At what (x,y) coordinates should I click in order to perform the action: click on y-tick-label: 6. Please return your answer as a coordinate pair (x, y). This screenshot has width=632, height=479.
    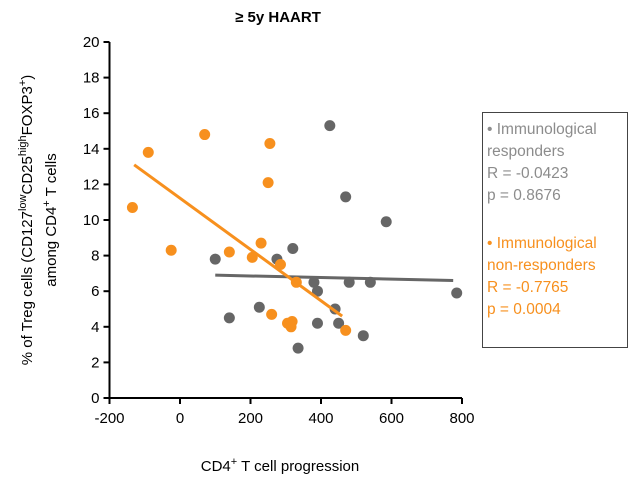
    Looking at the image, I should click on (95, 291).